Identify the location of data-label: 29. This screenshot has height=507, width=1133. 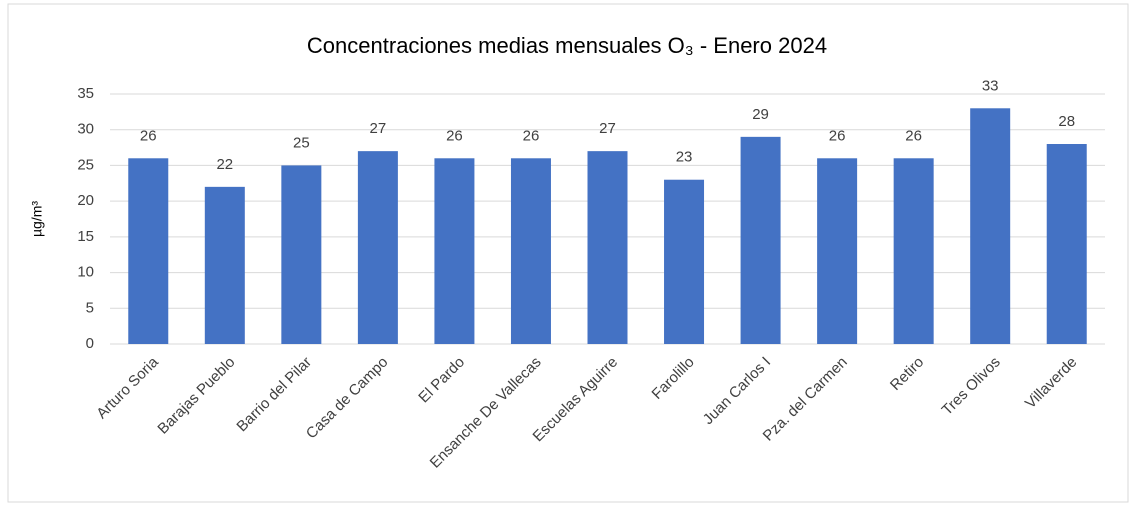
(760, 114).